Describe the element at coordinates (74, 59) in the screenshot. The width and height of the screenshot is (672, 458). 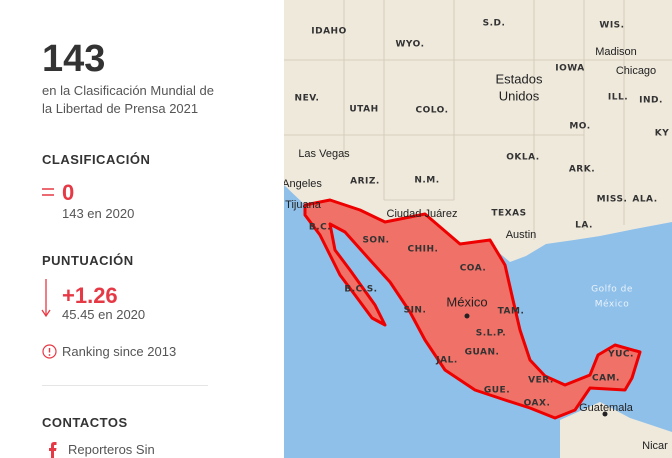
I see `rank: 143` at that location.